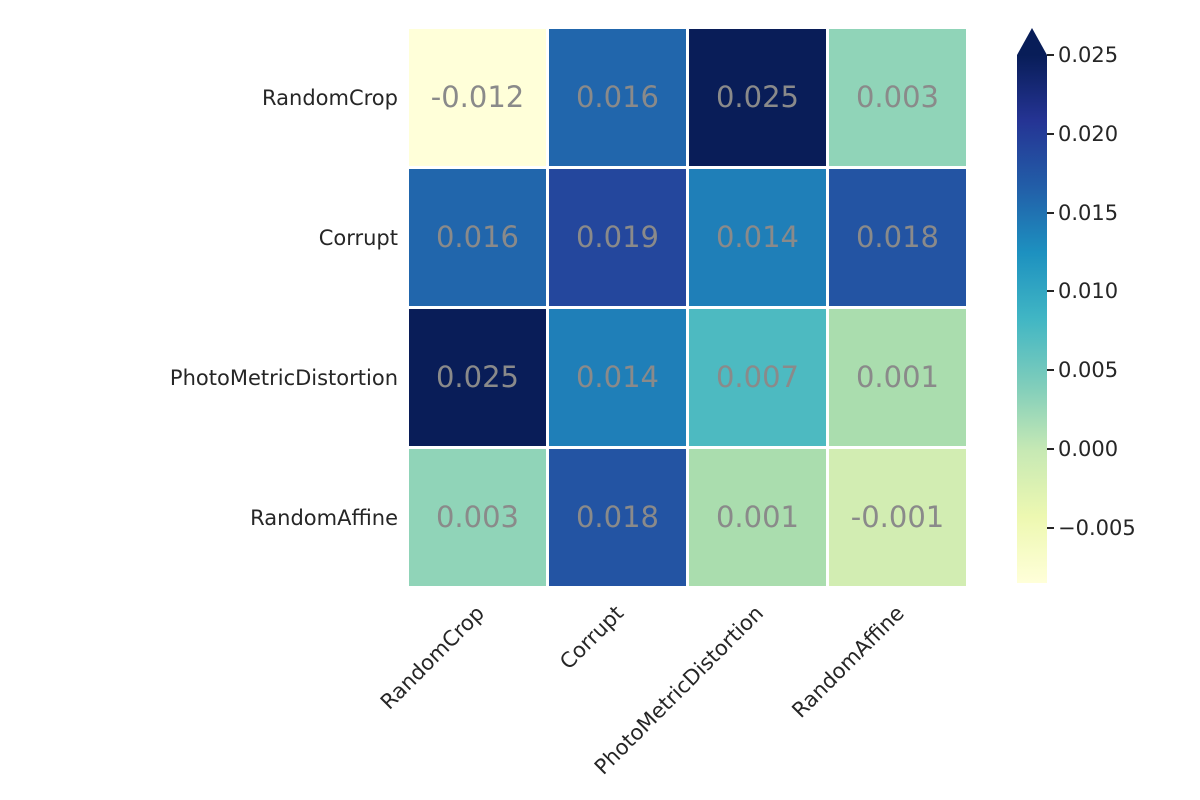 Image resolution: width=1200 pixels, height=800 pixels. What do you see at coordinates (1088, 370) in the screenshot?
I see `colorbar-tick-label: 0.005` at bounding box center [1088, 370].